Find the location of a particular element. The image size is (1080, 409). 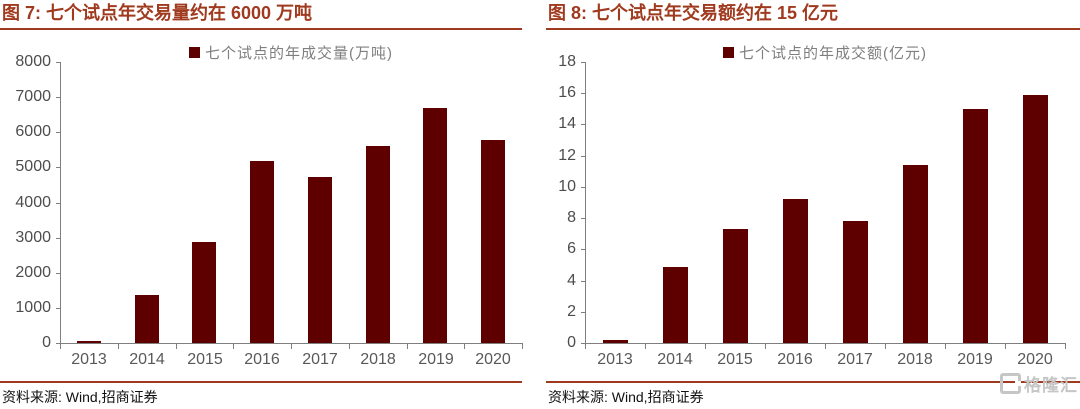

y-axis-label: 14 is located at coordinates (567, 124).